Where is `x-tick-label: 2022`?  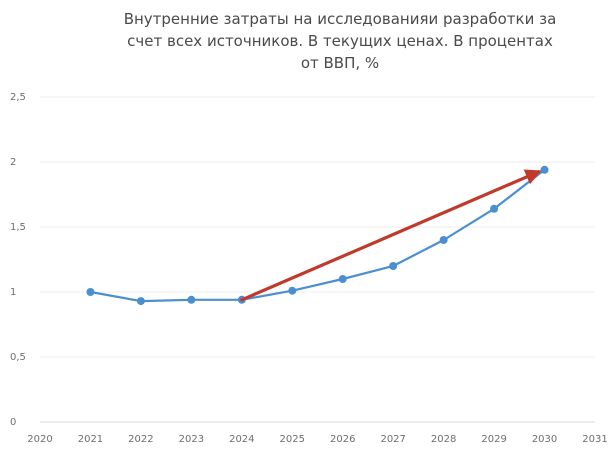
x-tick-label: 2022 is located at coordinates (140, 439).